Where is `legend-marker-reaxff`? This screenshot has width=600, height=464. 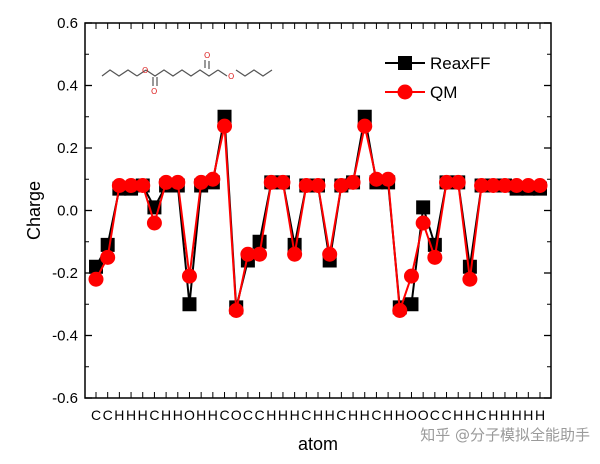 legend-marker-reaxff is located at coordinates (405, 63).